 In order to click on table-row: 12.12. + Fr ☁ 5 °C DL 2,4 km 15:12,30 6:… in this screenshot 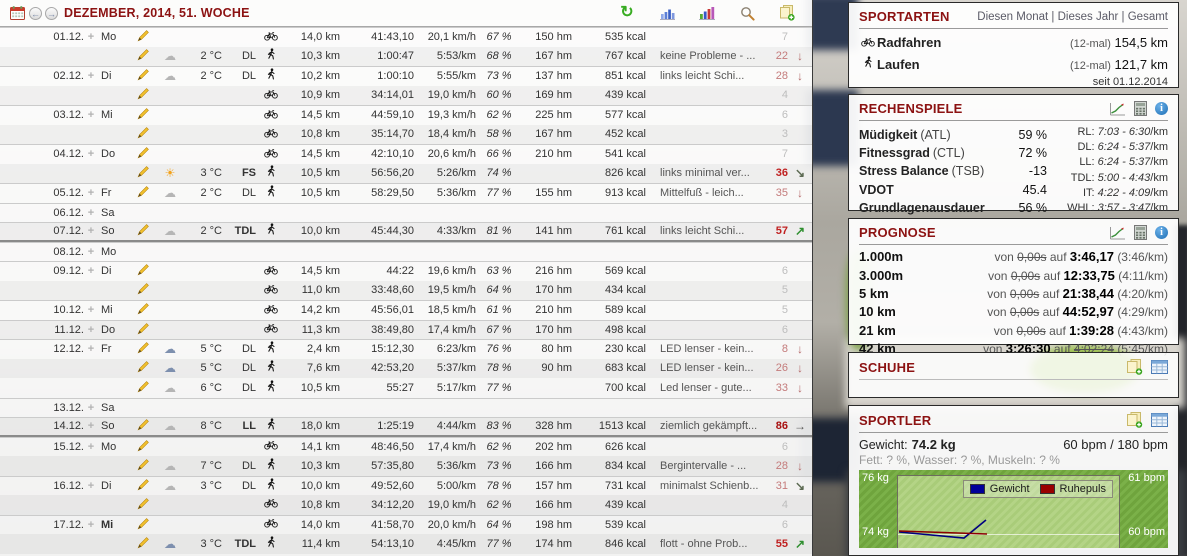, I will do `click(406, 349)`.